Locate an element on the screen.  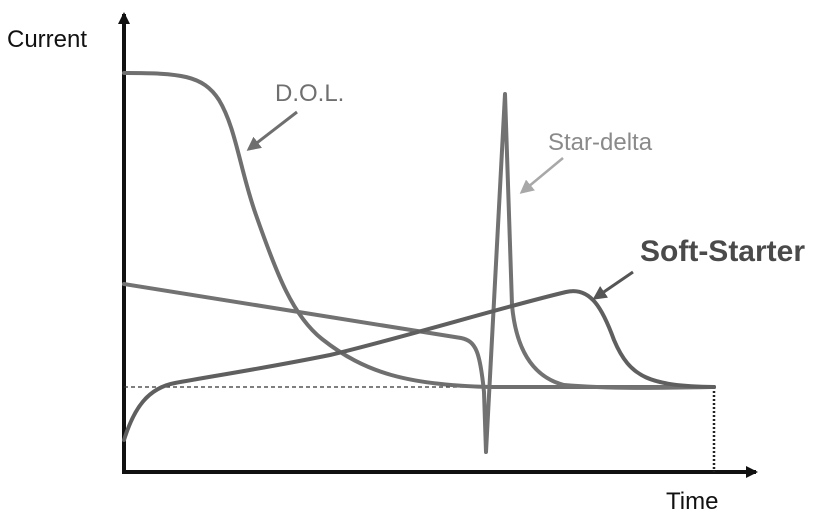
soft-starter-label-arrow is located at coordinates (613, 285).